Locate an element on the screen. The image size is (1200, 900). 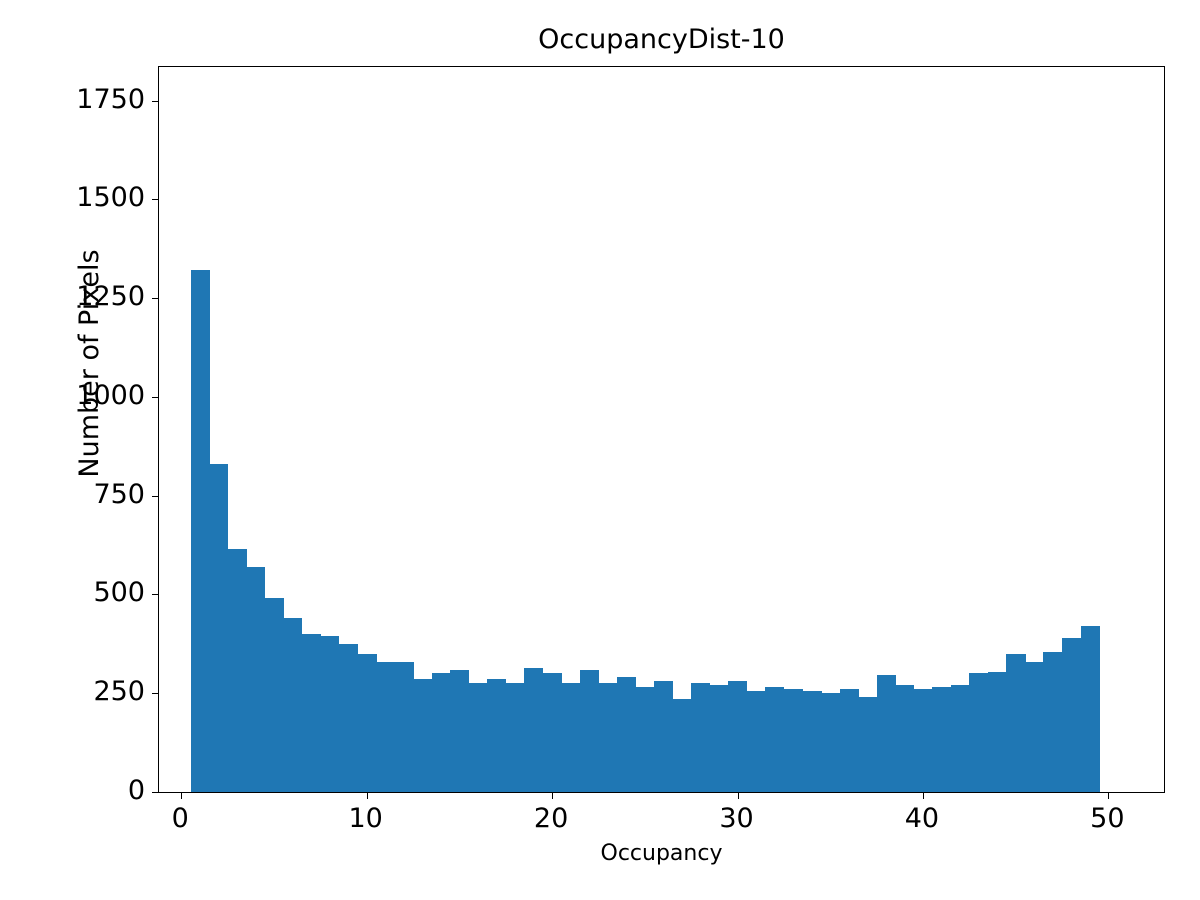
x-tick-label: 50 is located at coordinates (1107, 818).